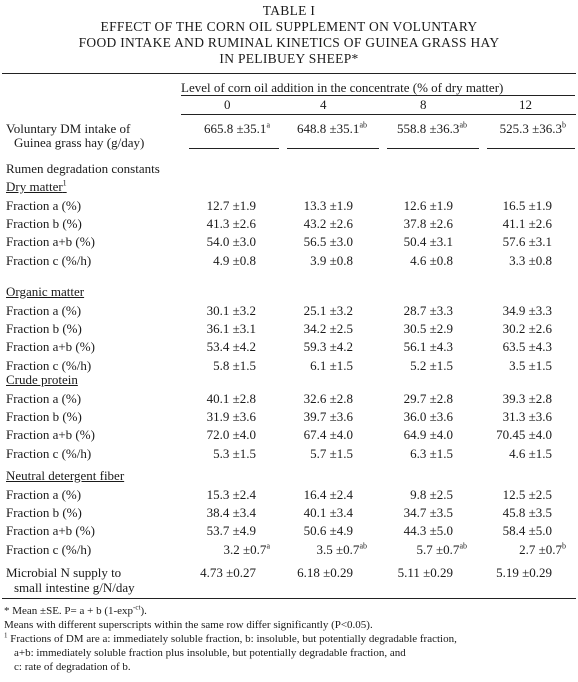 This screenshot has height=682, width=578. I want to click on microbial-label-line-1: Microbial N supply to, so click(64, 572).